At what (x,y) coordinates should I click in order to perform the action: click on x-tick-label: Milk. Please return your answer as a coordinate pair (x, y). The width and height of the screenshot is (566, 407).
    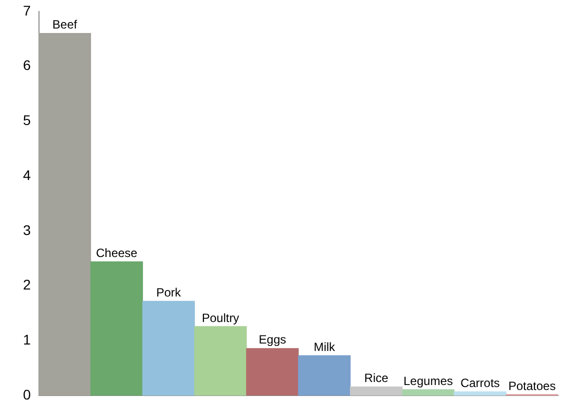
    Looking at the image, I should click on (325, 347).